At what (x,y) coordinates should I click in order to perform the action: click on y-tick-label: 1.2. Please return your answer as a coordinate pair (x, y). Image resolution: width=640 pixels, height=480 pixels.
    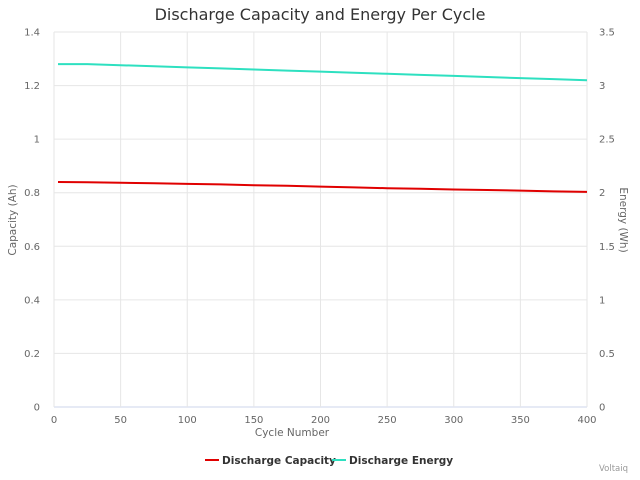
    Looking at the image, I should click on (32, 86).